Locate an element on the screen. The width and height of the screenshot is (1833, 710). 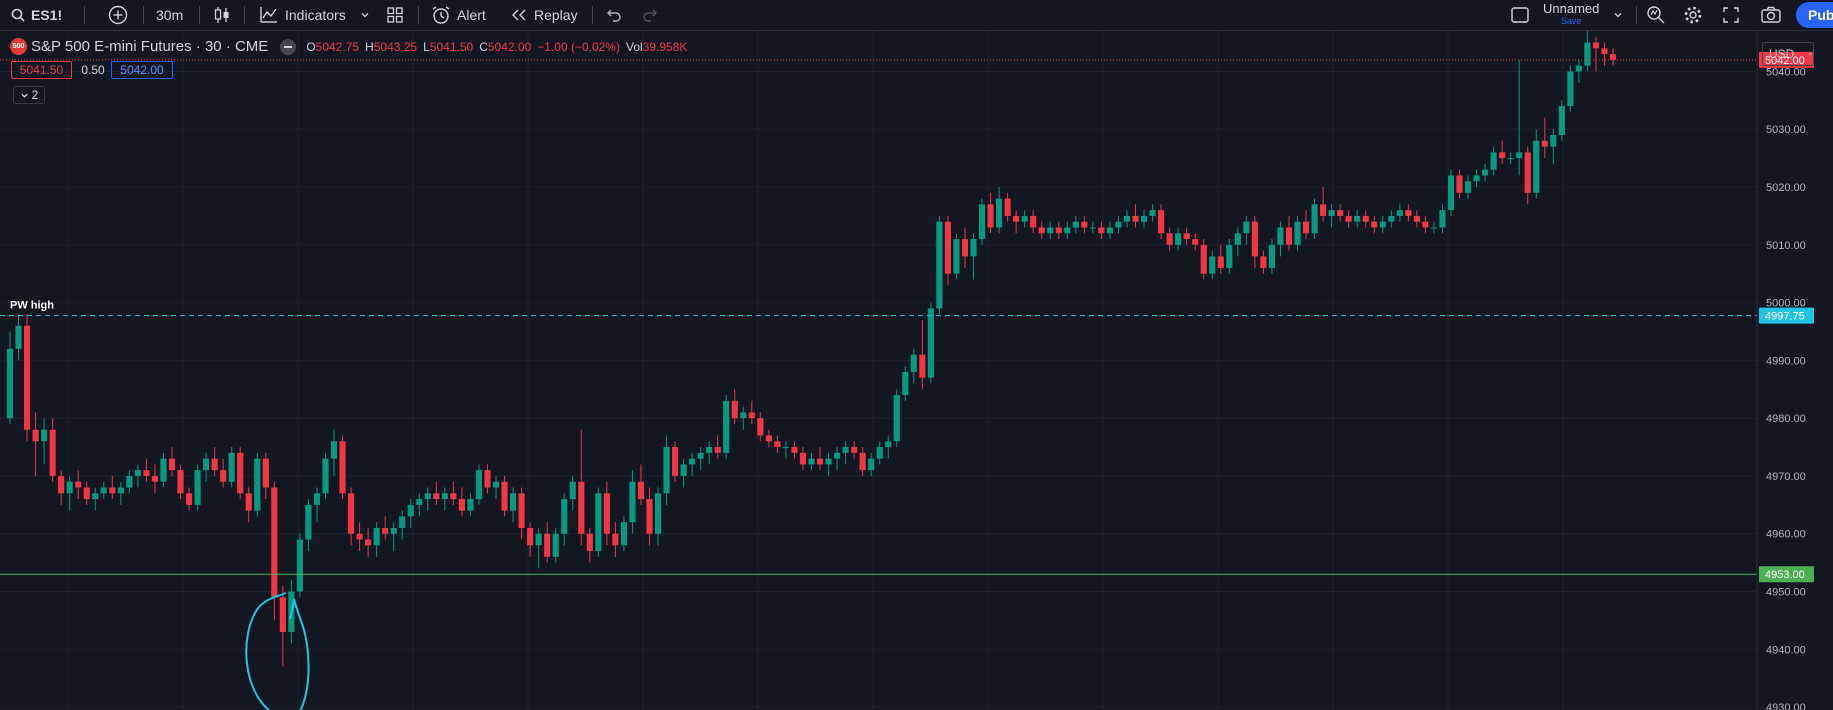
compare-button is located at coordinates (118, 15).